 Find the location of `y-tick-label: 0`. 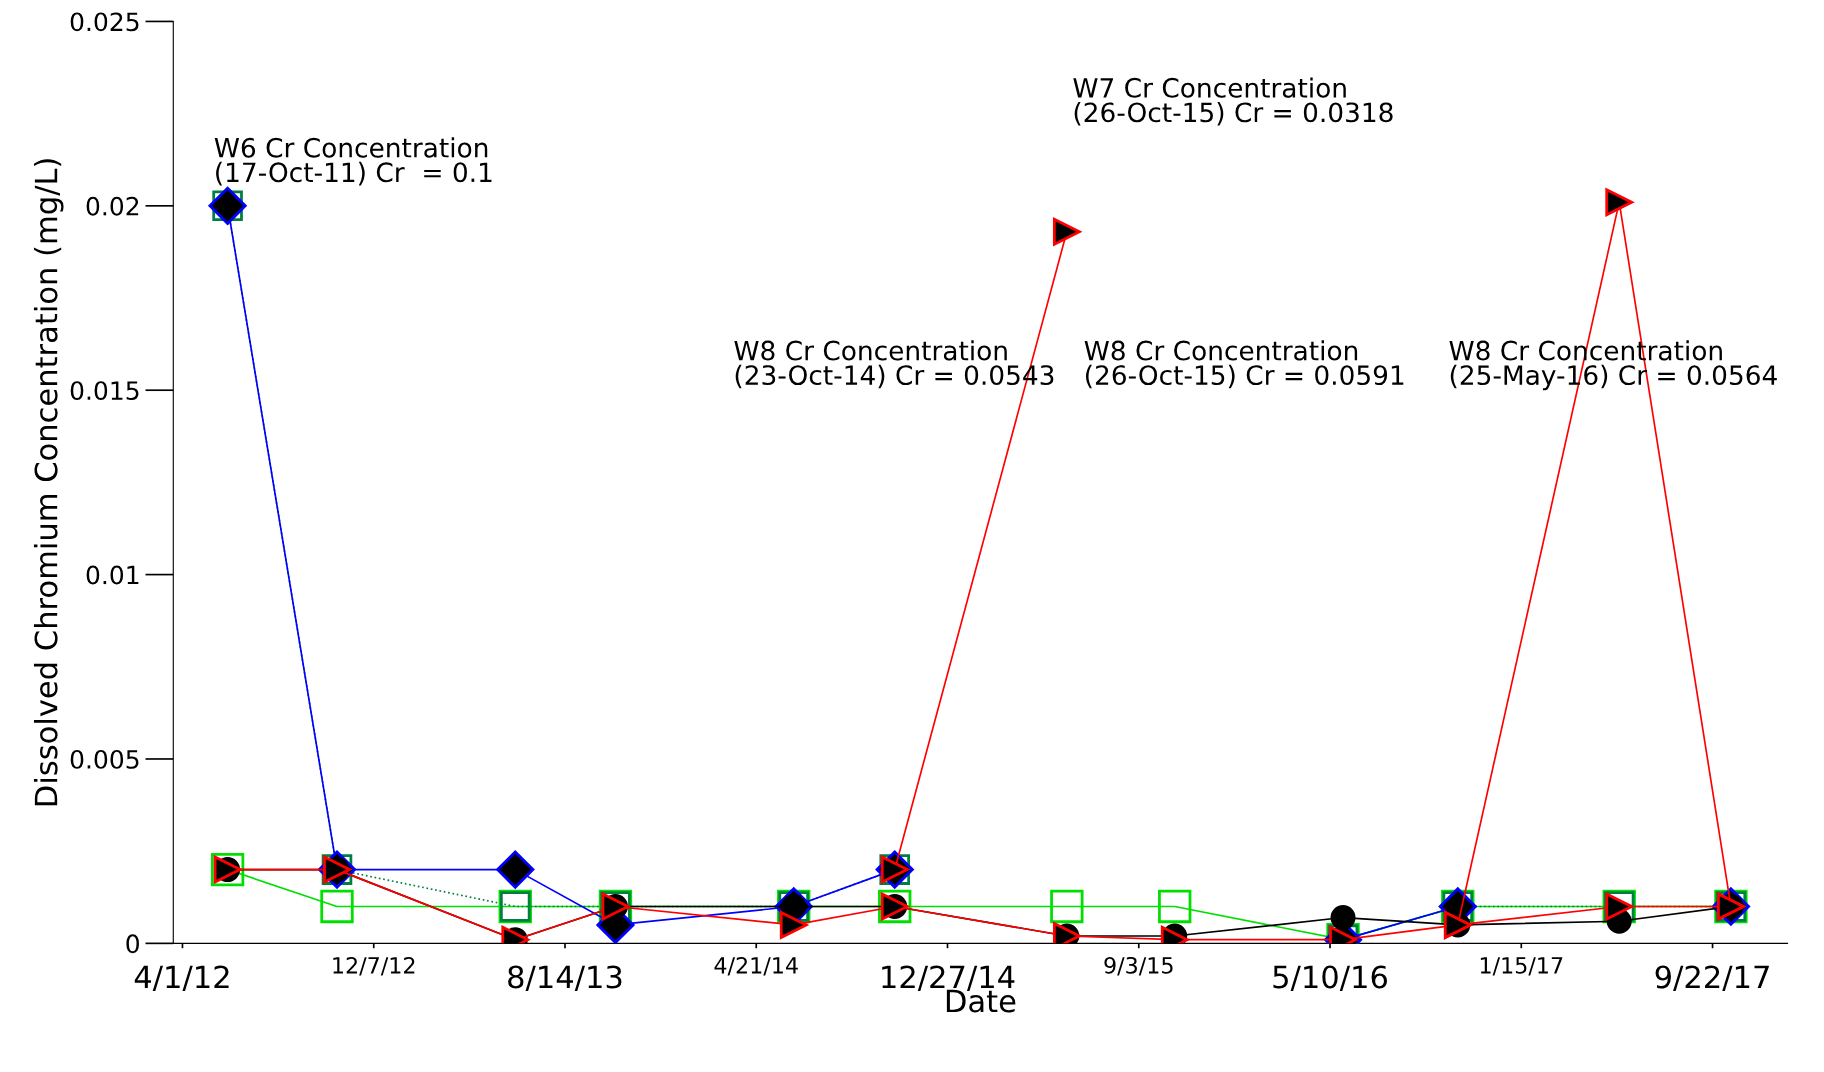

y-tick-label: 0 is located at coordinates (132, 944).